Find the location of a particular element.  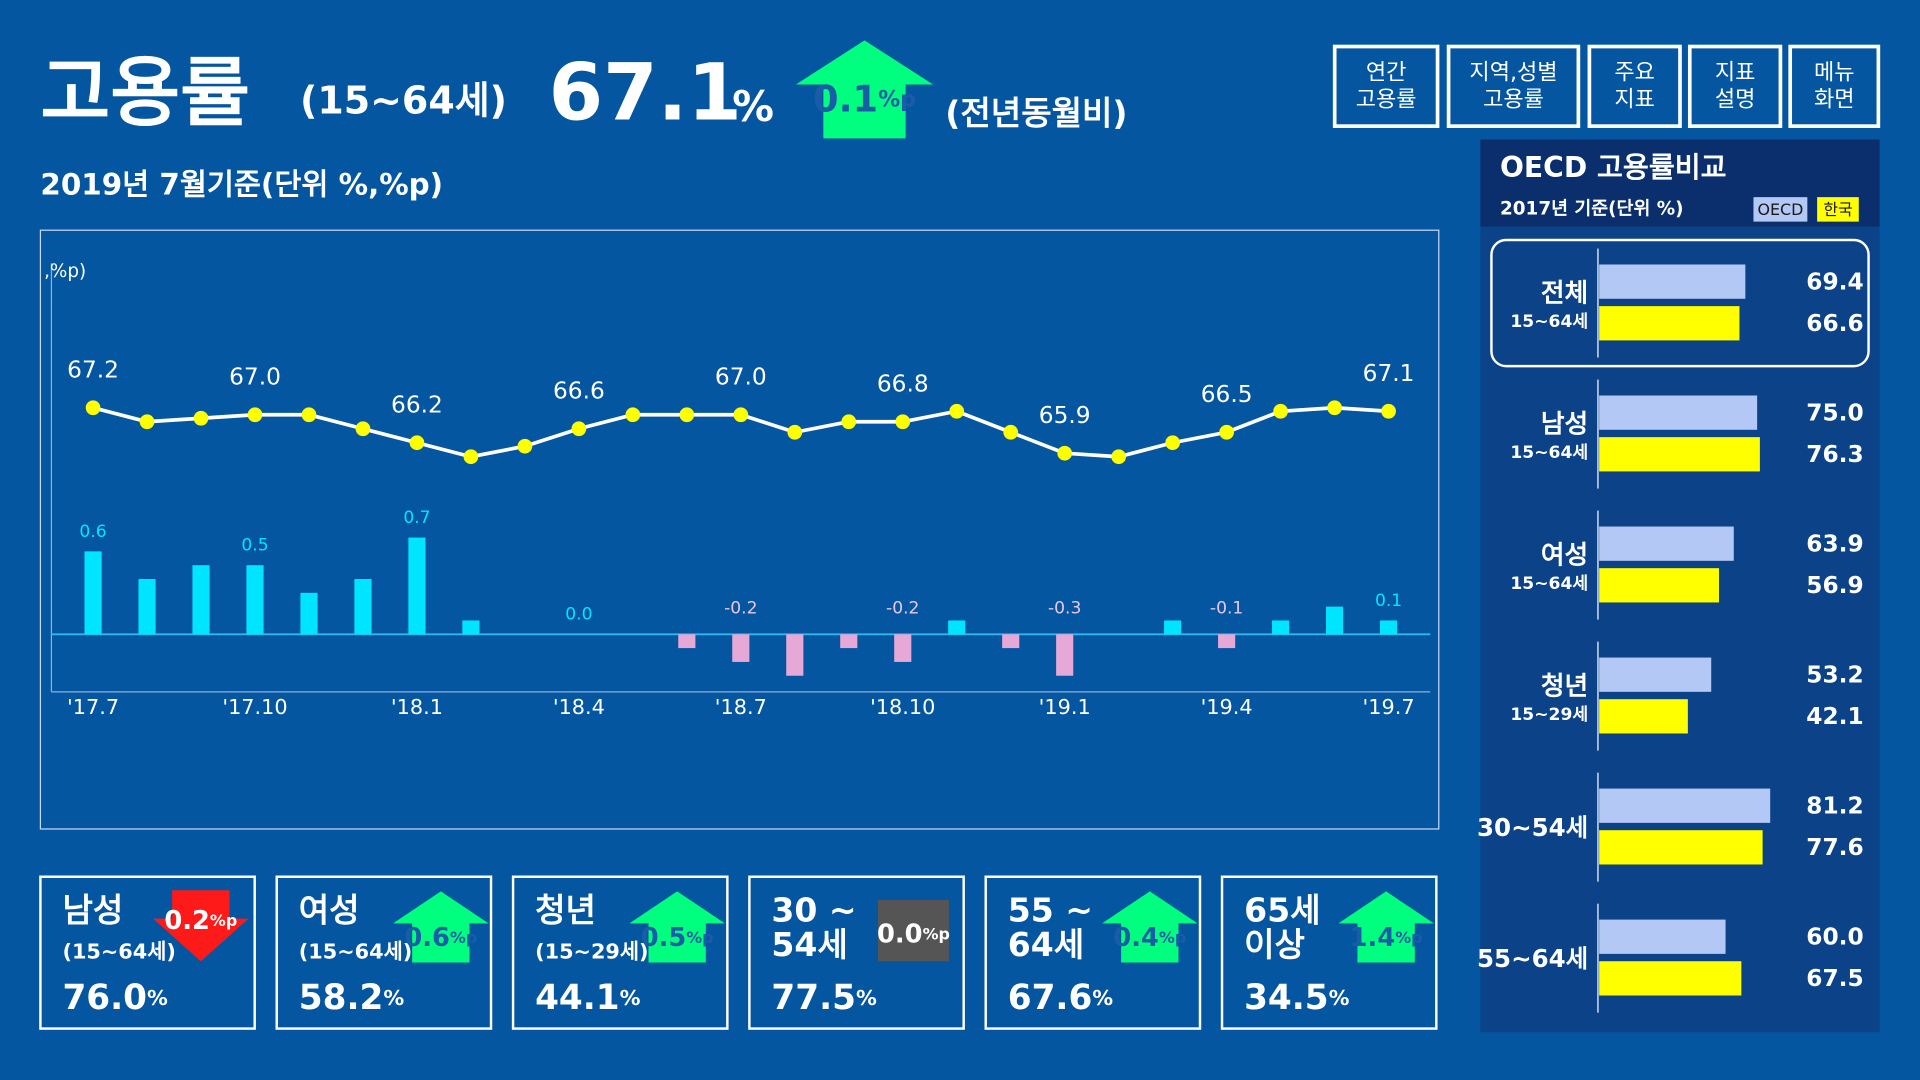

subtitle: 2019년 7월기준(단위 %,%p) is located at coordinates (241, 185).